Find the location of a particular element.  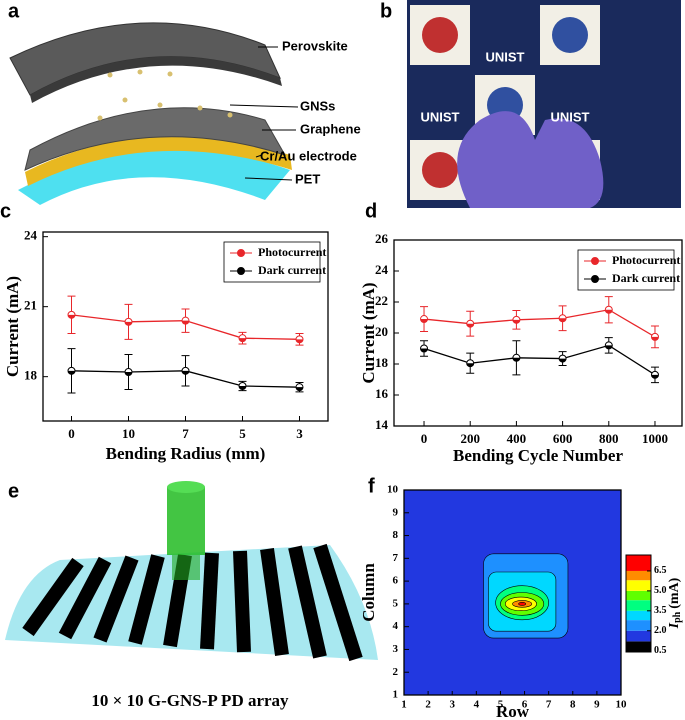

colorbar-tick-label: 5.0 is located at coordinates (660, 590).